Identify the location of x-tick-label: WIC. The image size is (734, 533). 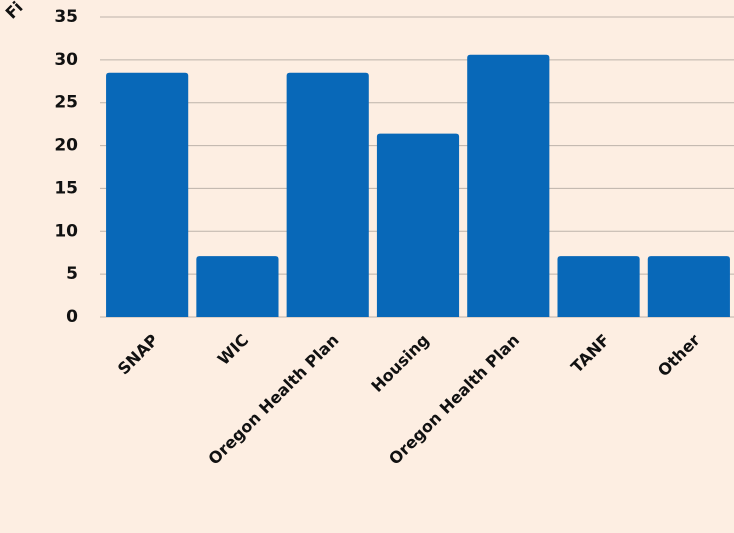
(233, 349).